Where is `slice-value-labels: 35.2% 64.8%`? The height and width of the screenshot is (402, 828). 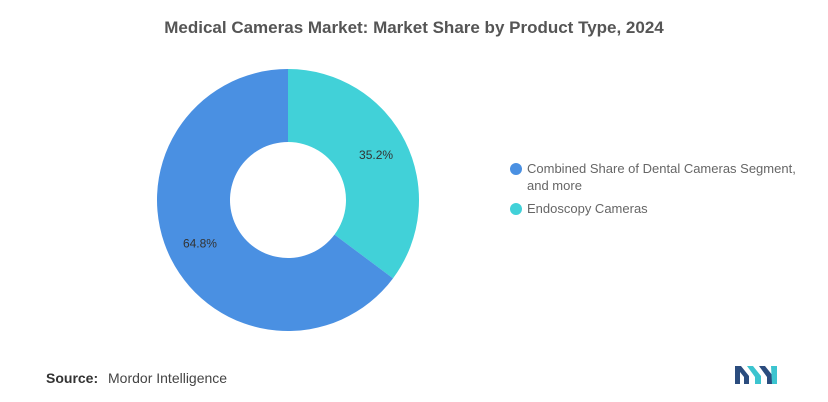
slice-value-labels: 35.2% 64.8% is located at coordinates (288, 199).